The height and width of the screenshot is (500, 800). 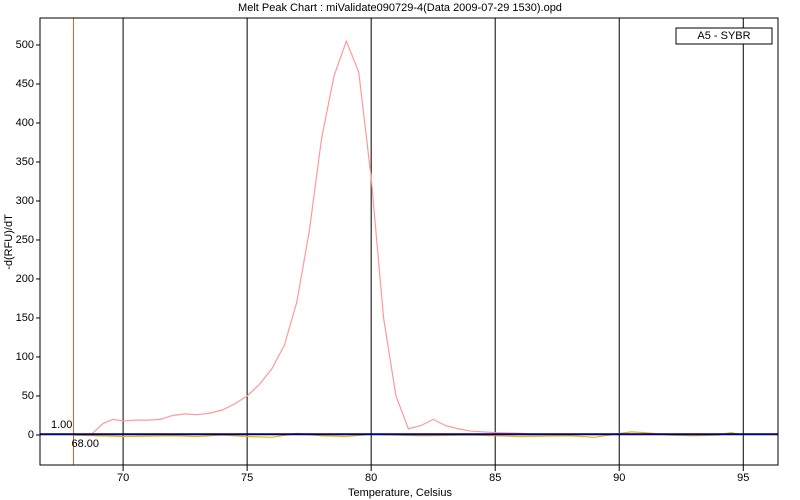 What do you see at coordinates (25, 162) in the screenshot?
I see `y-tick-label: 350` at bounding box center [25, 162].